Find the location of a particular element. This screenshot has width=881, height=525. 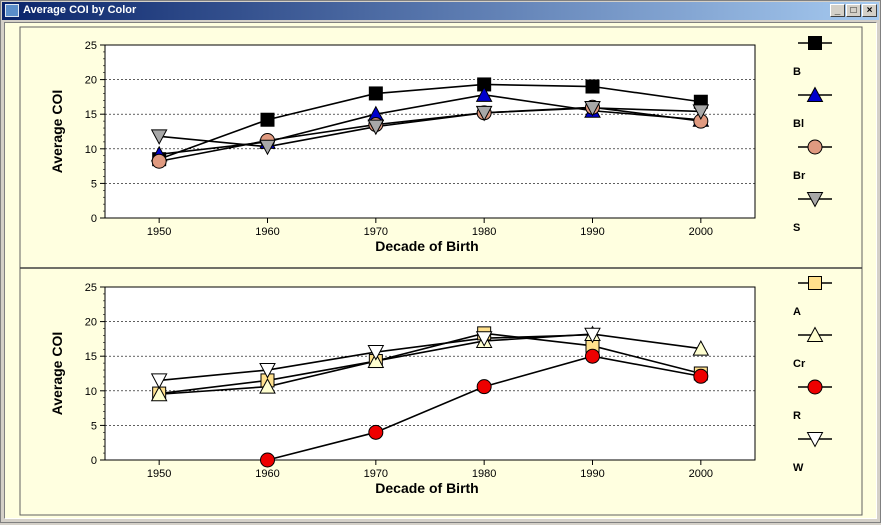

legend-label: Br is located at coordinates (799, 176).